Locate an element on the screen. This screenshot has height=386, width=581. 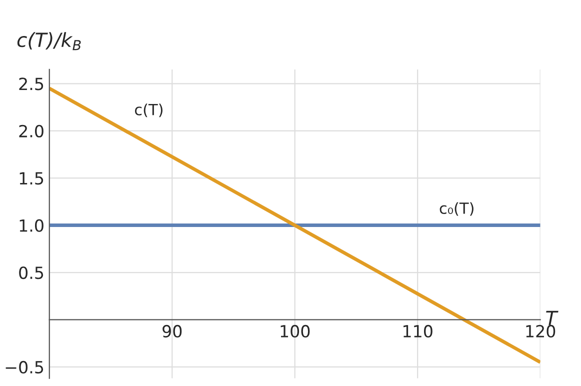
x-axis-title: T is located at coordinates (552, 318).